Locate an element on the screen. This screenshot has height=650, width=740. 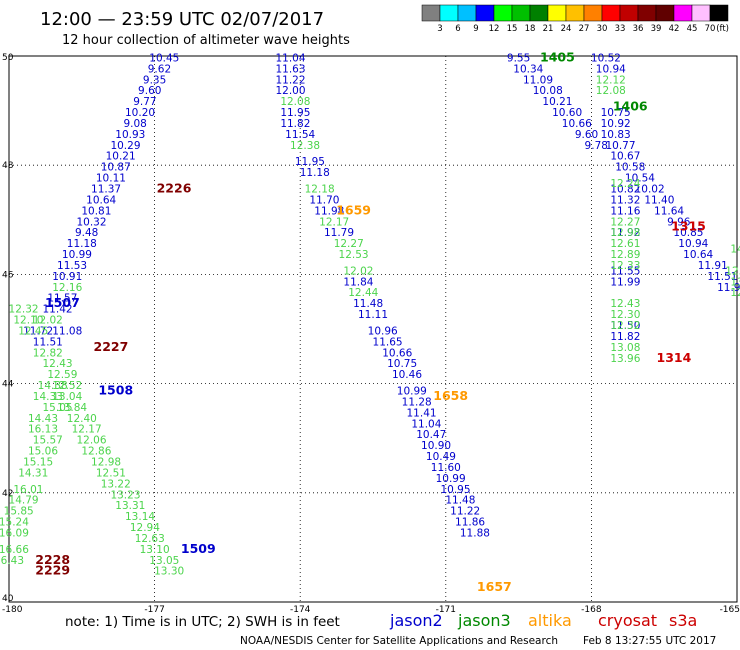
jason2-value-label: 11.32 is located at coordinates (625, 200).